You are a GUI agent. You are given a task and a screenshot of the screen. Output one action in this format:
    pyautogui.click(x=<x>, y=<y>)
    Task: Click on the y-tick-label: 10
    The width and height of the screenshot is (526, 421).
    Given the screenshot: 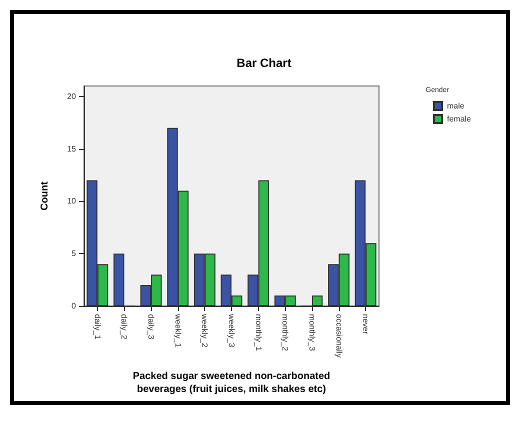 What is the action you would take?
    pyautogui.click(x=72, y=201)
    